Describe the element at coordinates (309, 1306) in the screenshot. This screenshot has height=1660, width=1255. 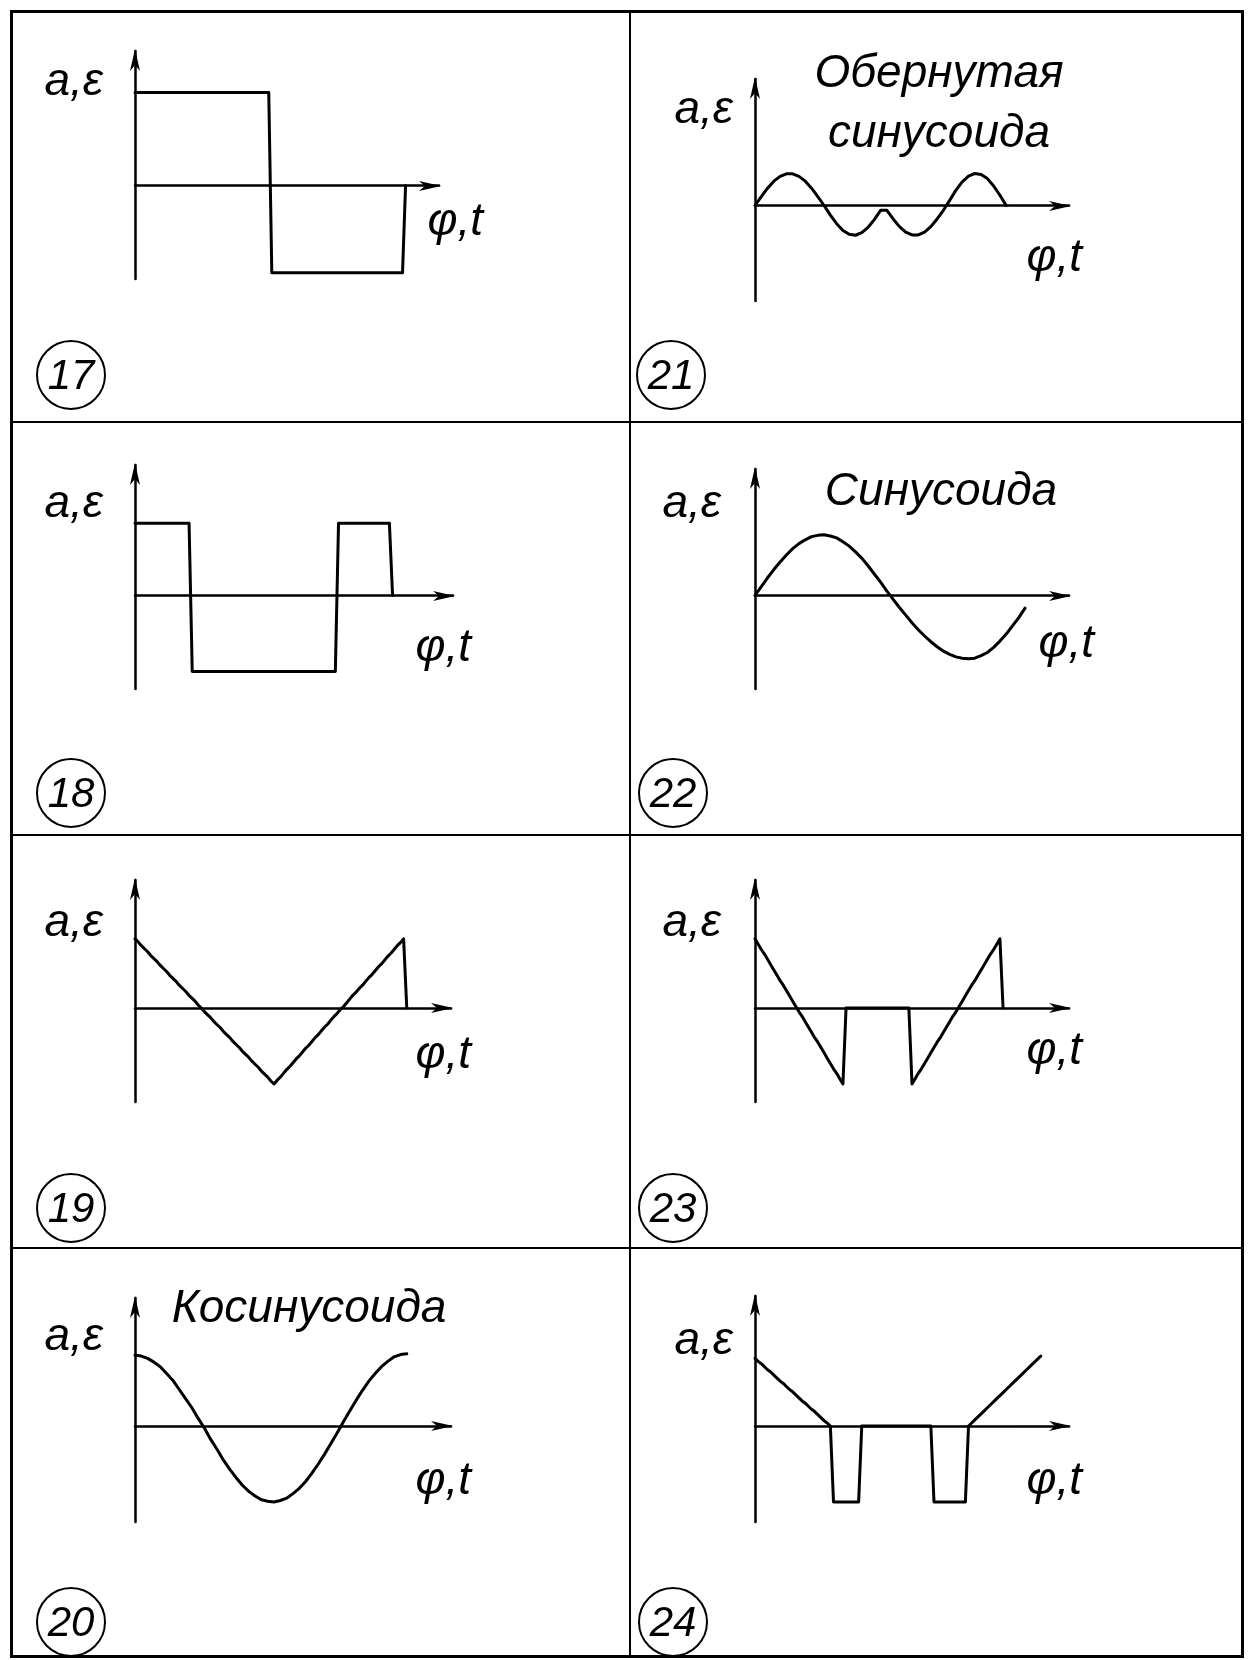
I see `chart-title: Косинусоида` at that location.